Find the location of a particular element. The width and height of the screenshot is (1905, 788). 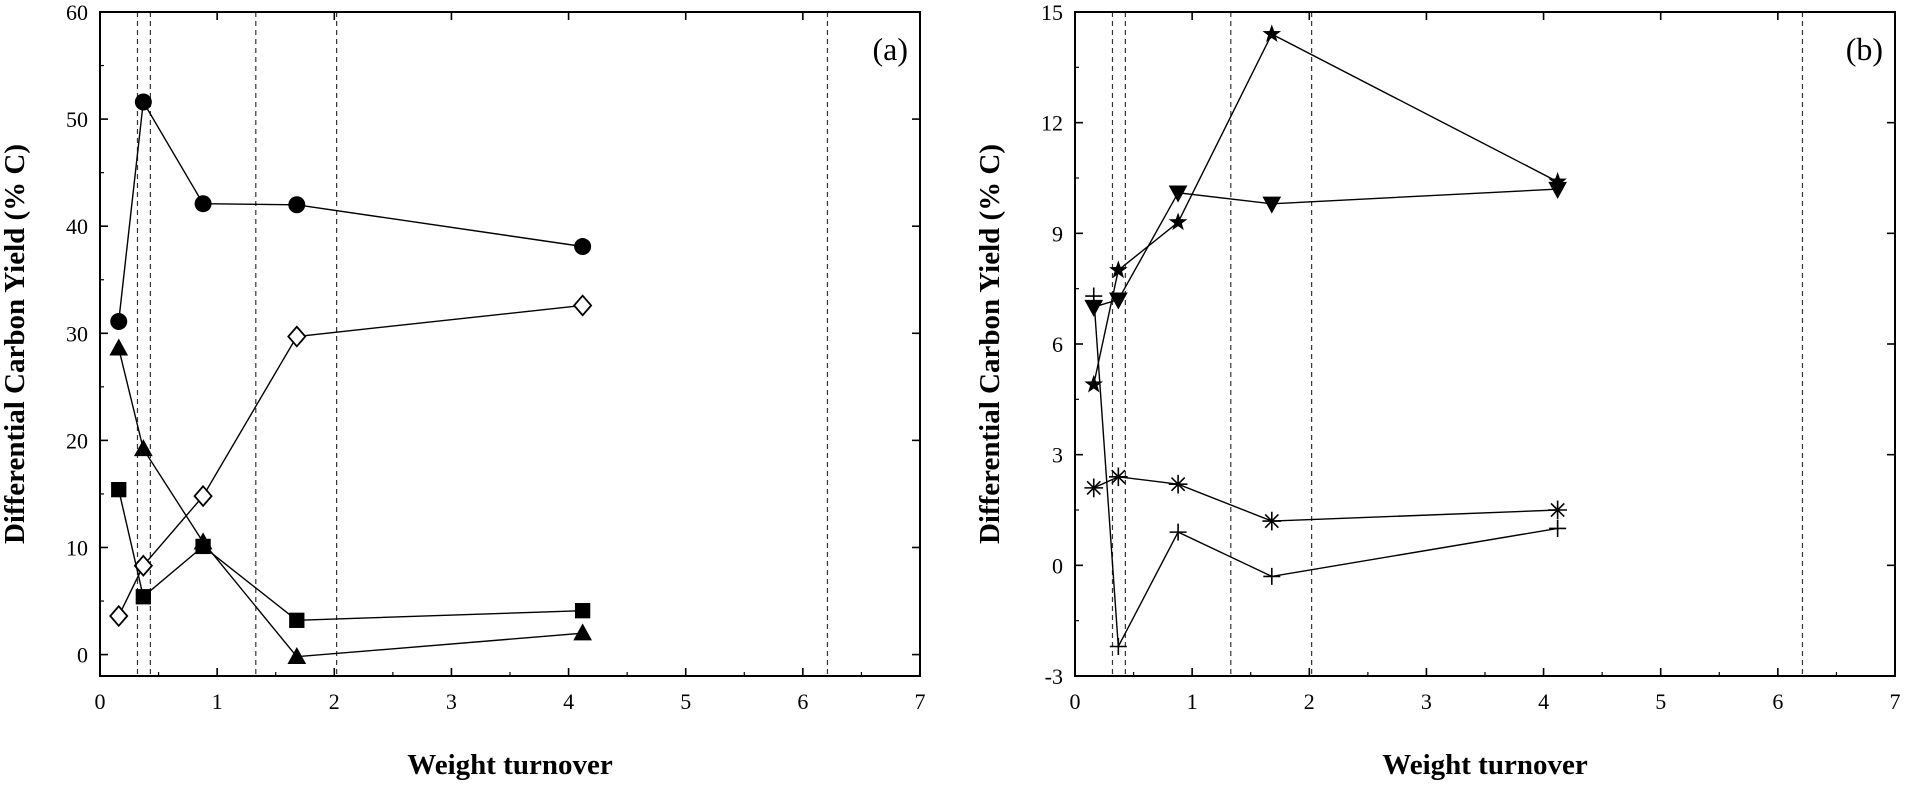

series-asterisk is located at coordinates (1325, 499).